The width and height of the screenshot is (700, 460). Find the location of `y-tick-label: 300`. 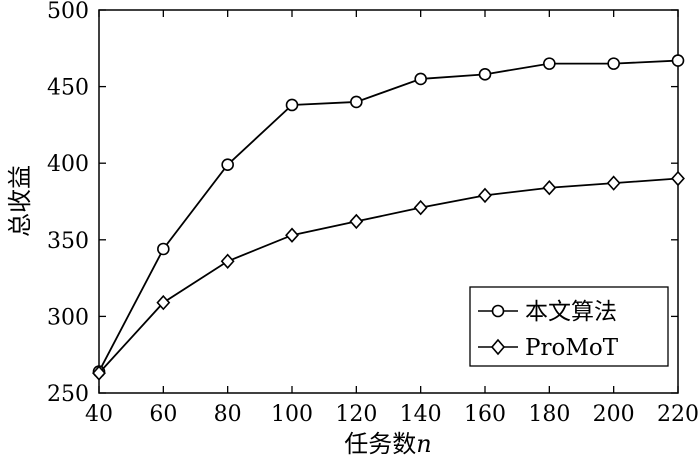

y-tick-label: 300 is located at coordinates (68, 317).